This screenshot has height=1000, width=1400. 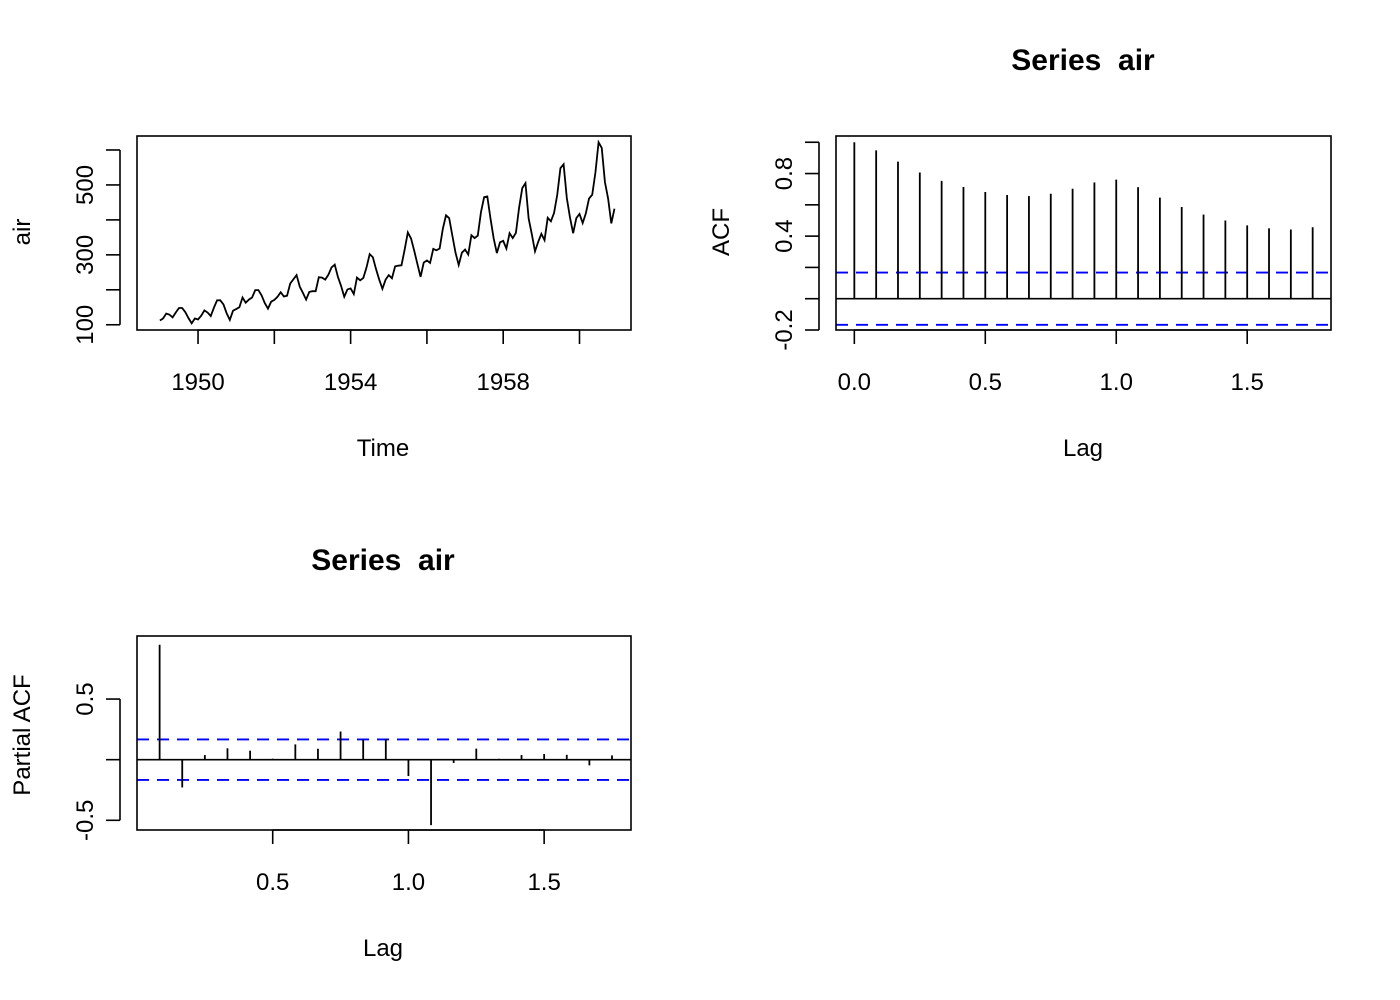 What do you see at coordinates (350, 382) in the screenshot?
I see `ts-x-tick-label: 1954` at bounding box center [350, 382].